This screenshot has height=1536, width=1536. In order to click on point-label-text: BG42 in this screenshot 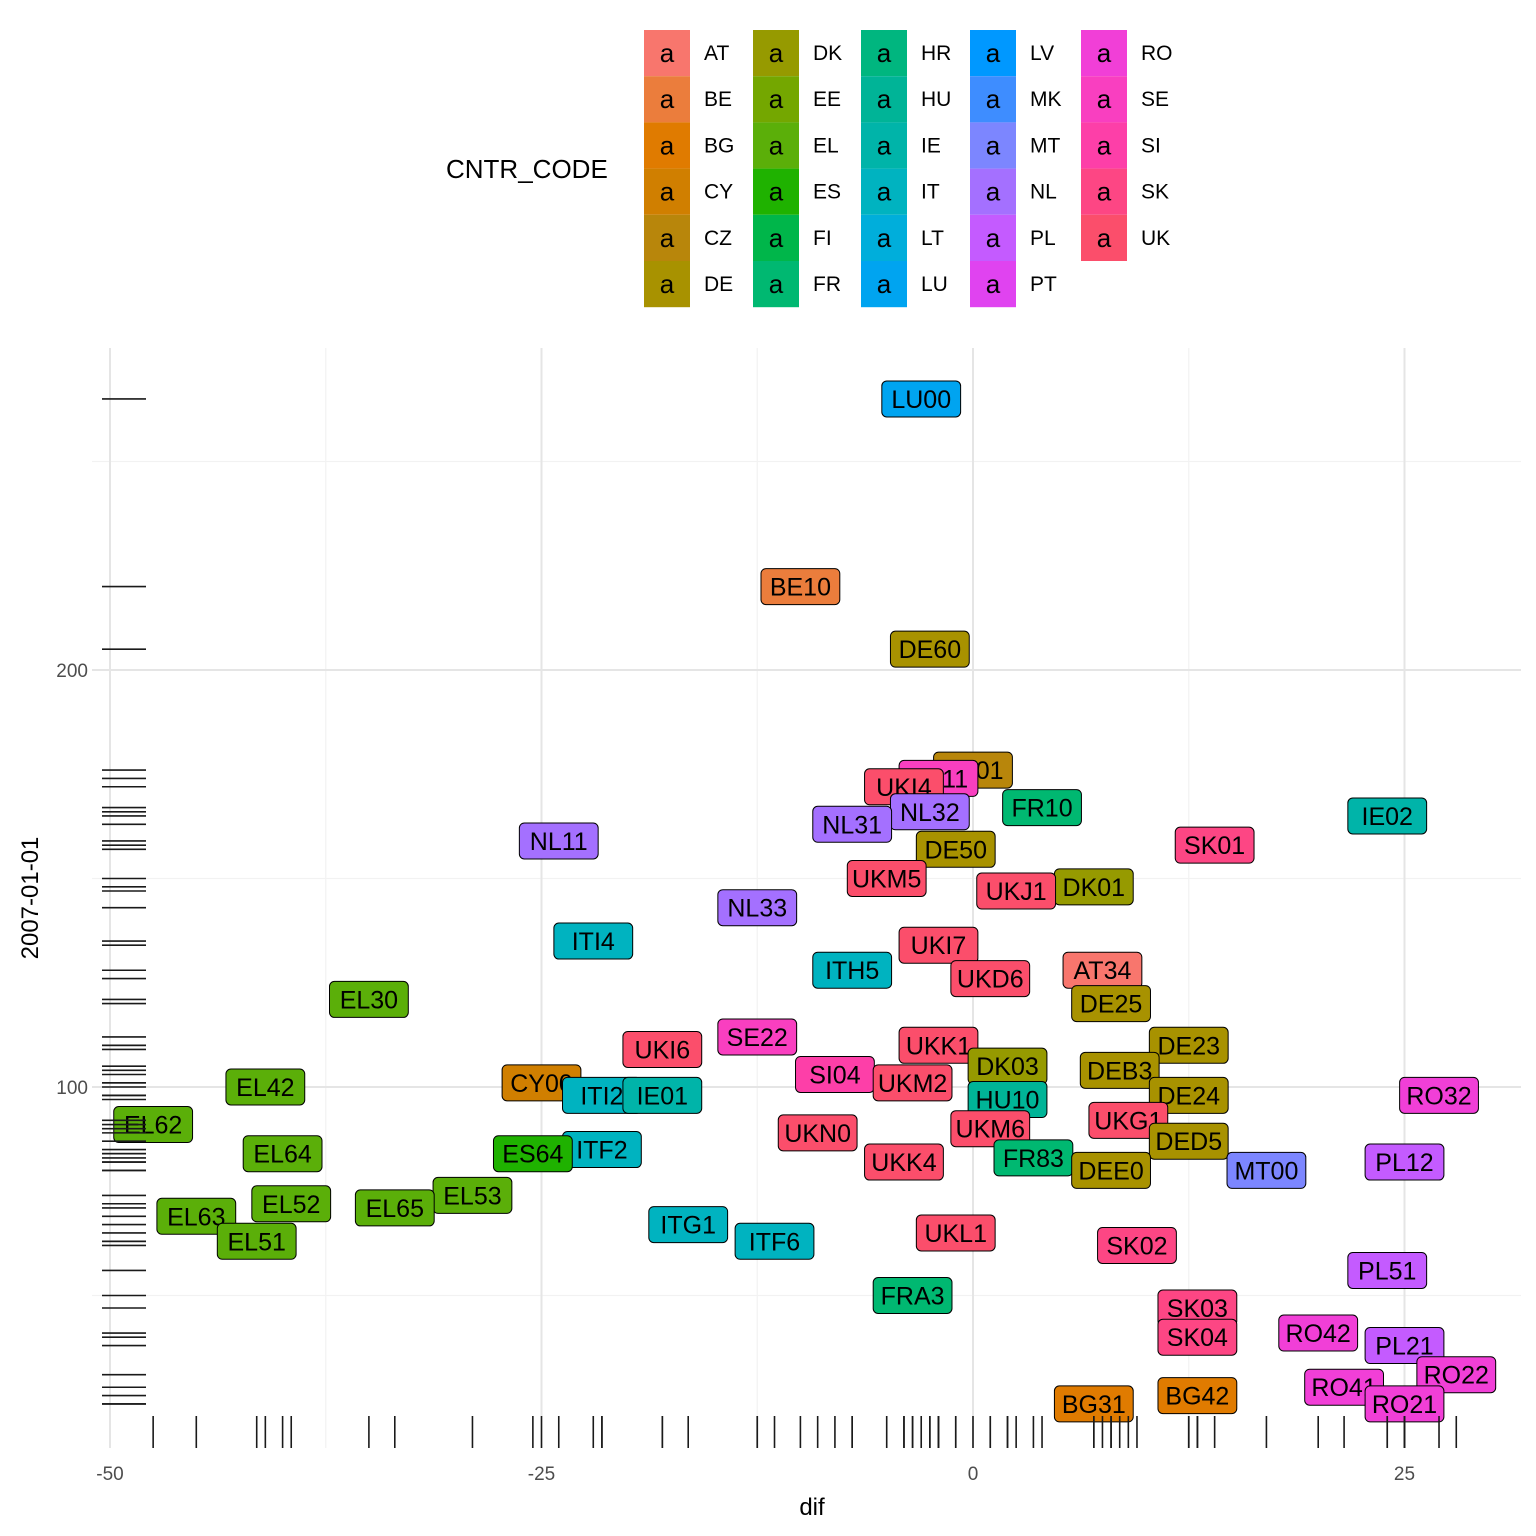, I will do `click(1197, 1397)`.